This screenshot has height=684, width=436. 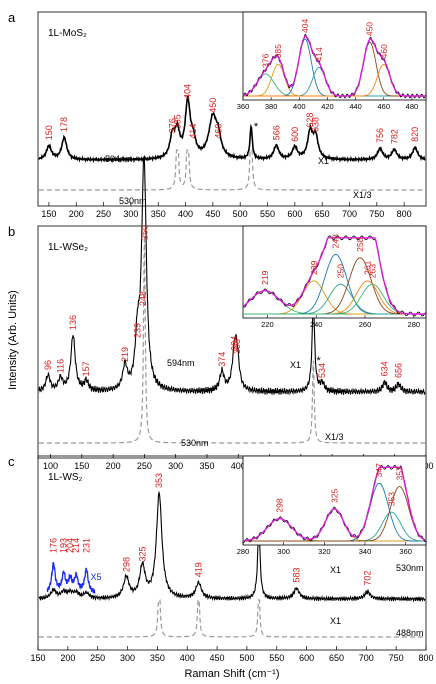 What do you see at coordinates (213, 105) in the screenshot?
I see `peak-label: 450` at bounding box center [213, 105].